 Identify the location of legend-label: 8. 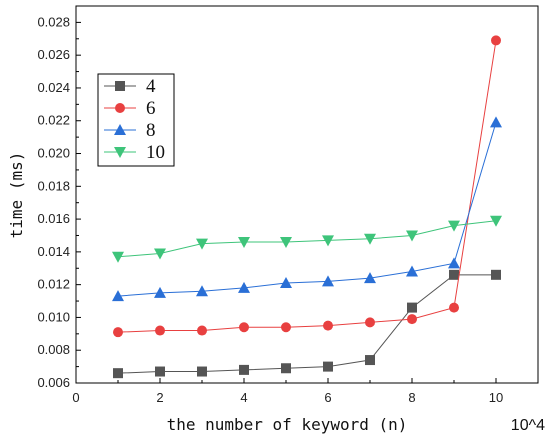
(151, 130).